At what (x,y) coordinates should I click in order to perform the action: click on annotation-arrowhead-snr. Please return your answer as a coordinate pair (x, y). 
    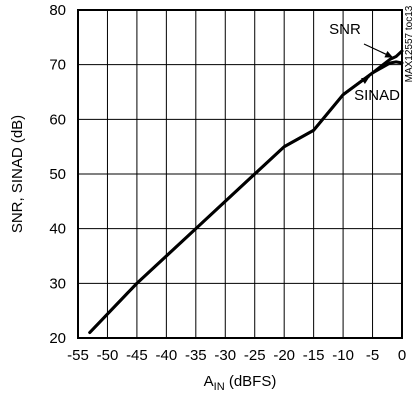
    Looking at the image, I should click on (389, 54).